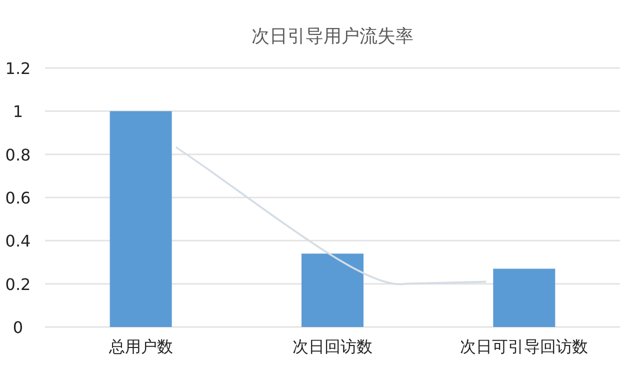  Describe the element at coordinates (18, 284) in the screenshot. I see `y-tick-label: 0.2` at that location.